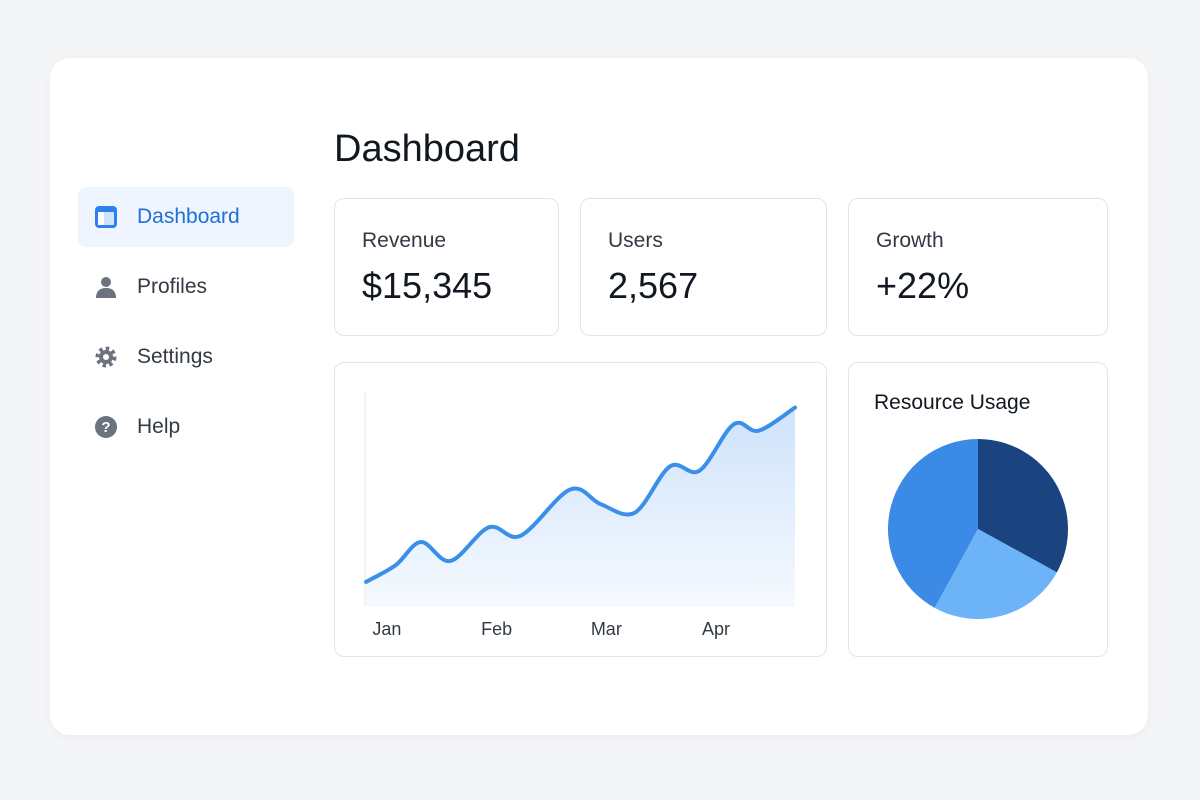 The image size is (1200, 800). I want to click on stat-label: Revenue, so click(404, 240).